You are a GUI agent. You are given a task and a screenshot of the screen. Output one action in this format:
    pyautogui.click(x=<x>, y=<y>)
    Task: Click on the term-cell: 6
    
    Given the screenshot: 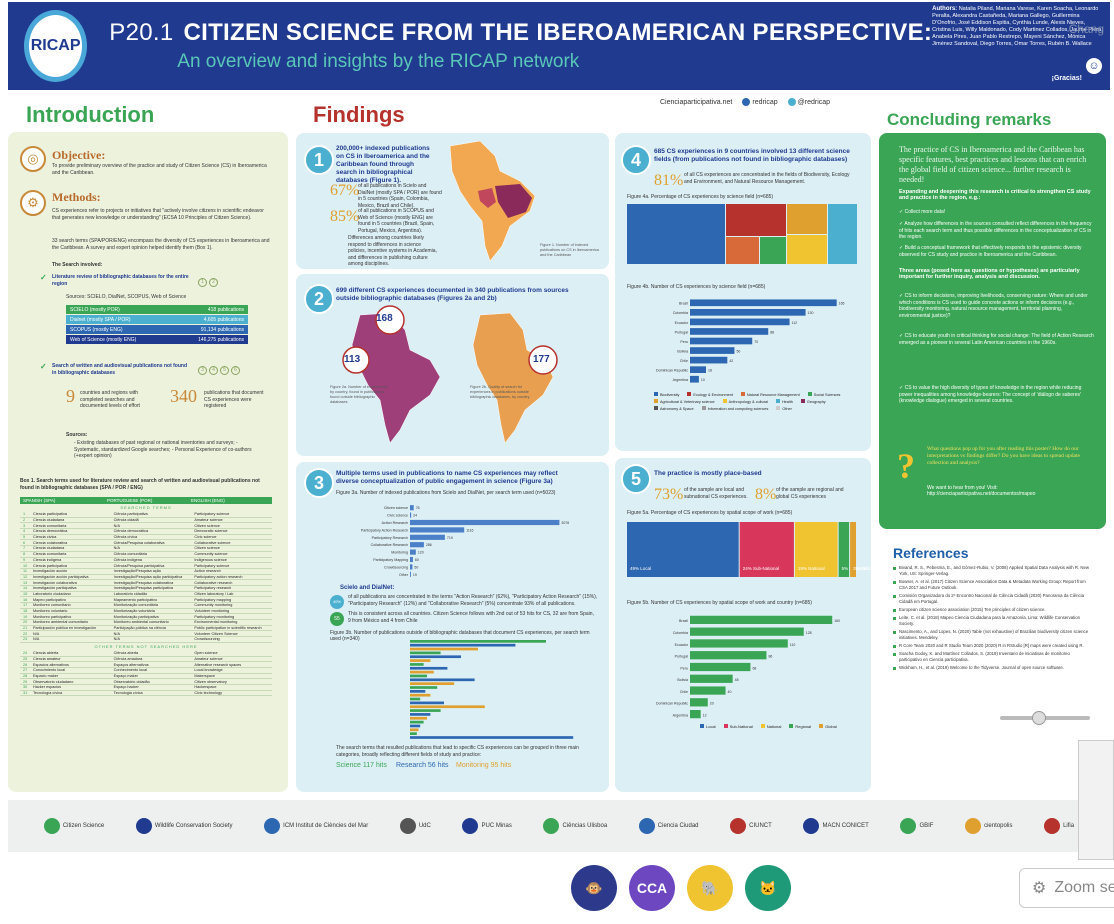 What is the action you would take?
    pyautogui.click(x=24, y=542)
    